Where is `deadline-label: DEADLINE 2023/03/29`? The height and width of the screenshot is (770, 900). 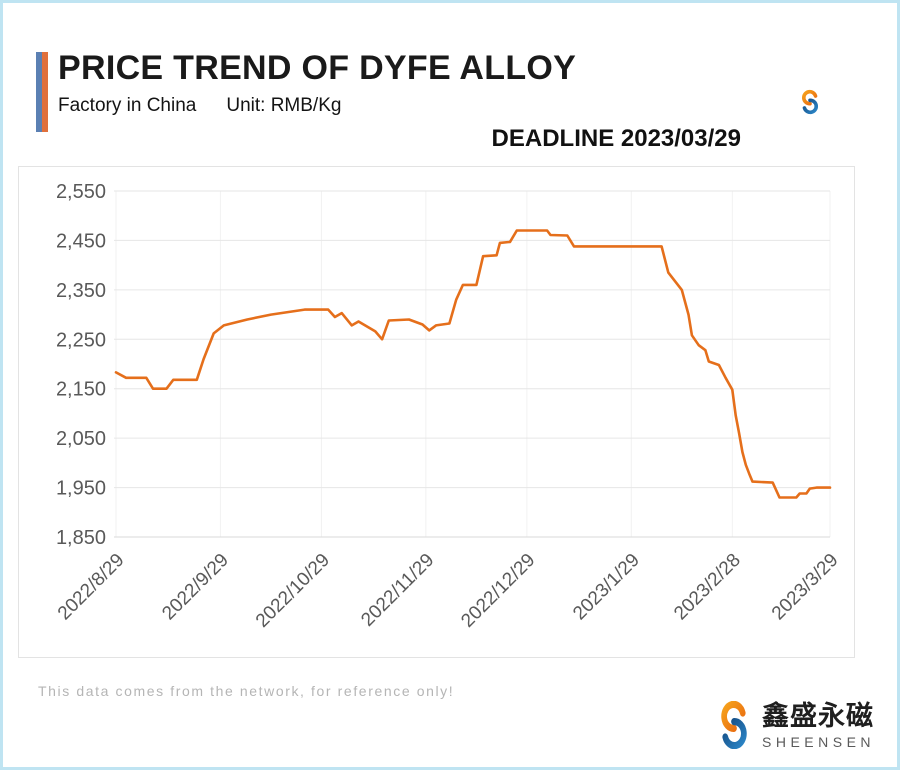 deadline-label: DEADLINE 2023/03/29 is located at coordinates (616, 138).